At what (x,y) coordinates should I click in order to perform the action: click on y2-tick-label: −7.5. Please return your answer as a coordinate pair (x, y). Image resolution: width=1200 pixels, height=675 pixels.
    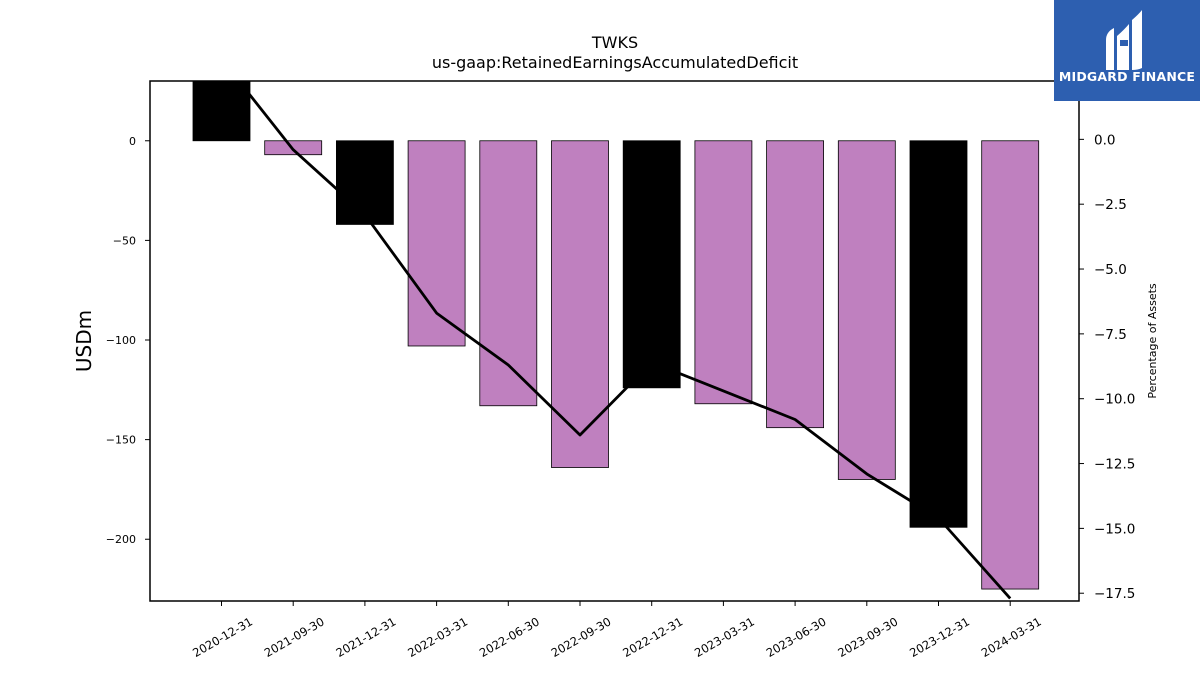
    Looking at the image, I should click on (1110, 335).